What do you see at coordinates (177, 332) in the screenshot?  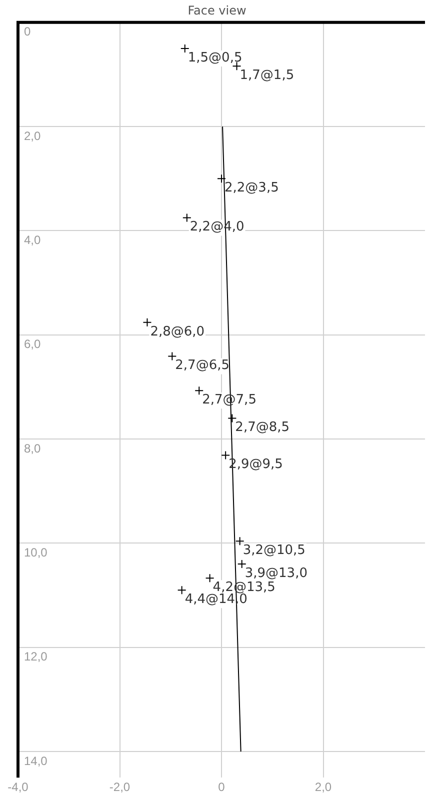 I see `annotation: 2,8@6,0` at bounding box center [177, 332].